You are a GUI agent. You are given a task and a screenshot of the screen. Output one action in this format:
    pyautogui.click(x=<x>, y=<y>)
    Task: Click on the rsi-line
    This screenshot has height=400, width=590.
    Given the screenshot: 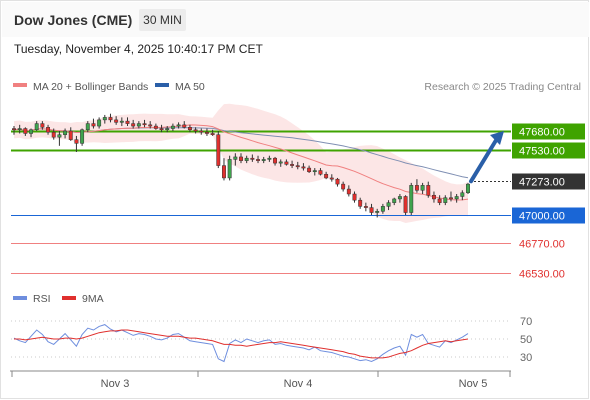 What is the action you would take?
    pyautogui.click(x=241, y=343)
    